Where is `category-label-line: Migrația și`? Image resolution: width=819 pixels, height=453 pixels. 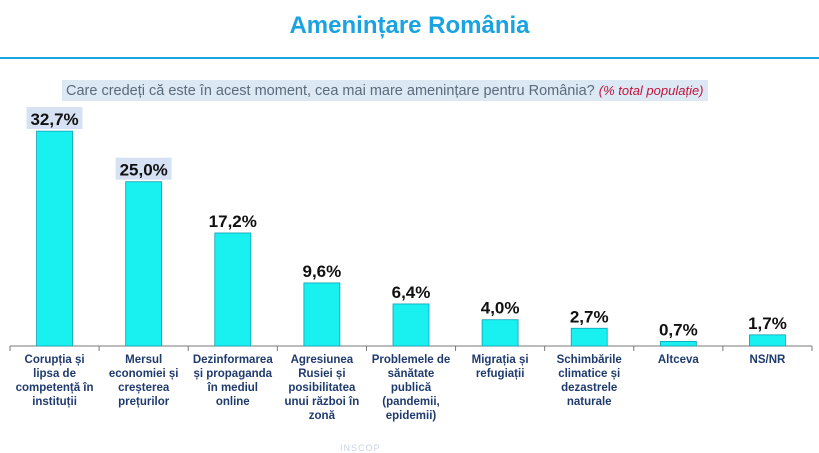 category-label-line: Migrația și is located at coordinates (500, 360).